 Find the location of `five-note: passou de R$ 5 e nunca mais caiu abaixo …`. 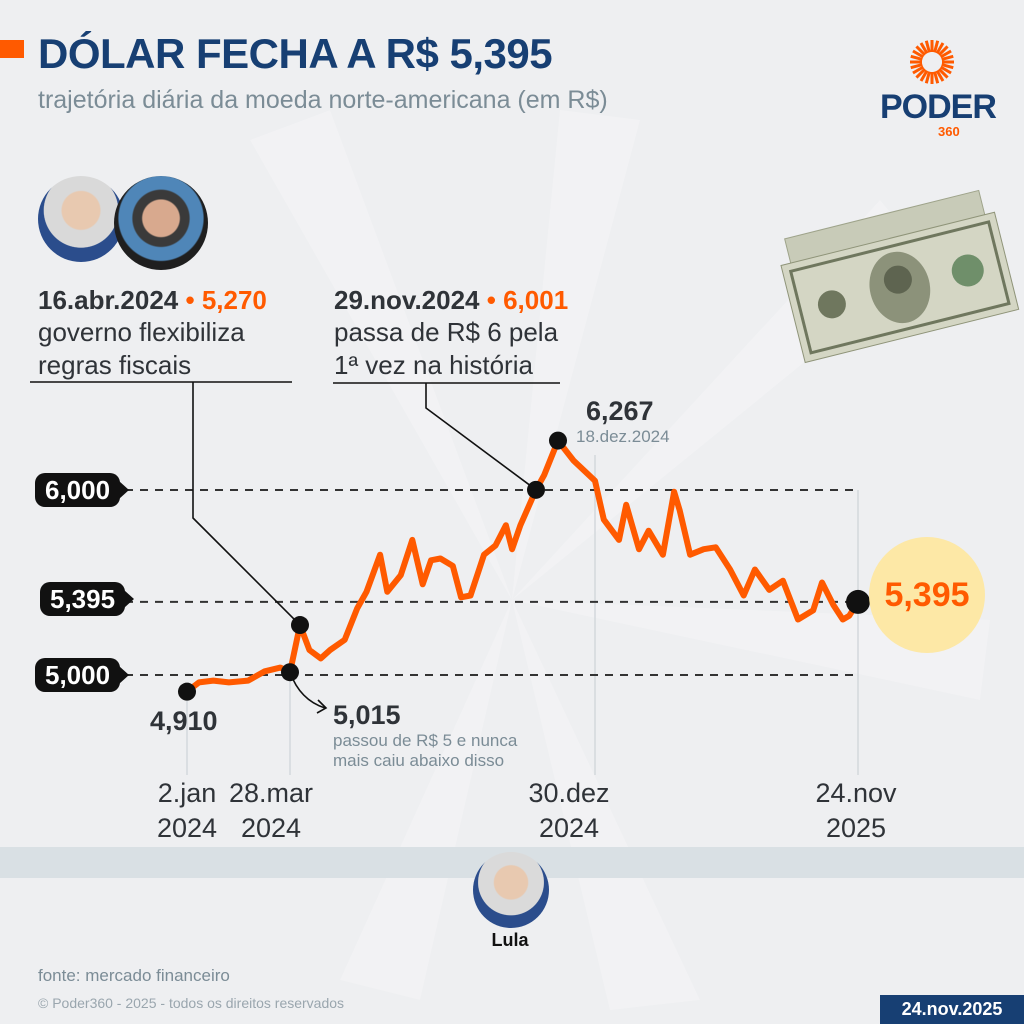

five-note: passou de R$ 5 e nunca mais caiu abaixo … is located at coordinates (425, 751).